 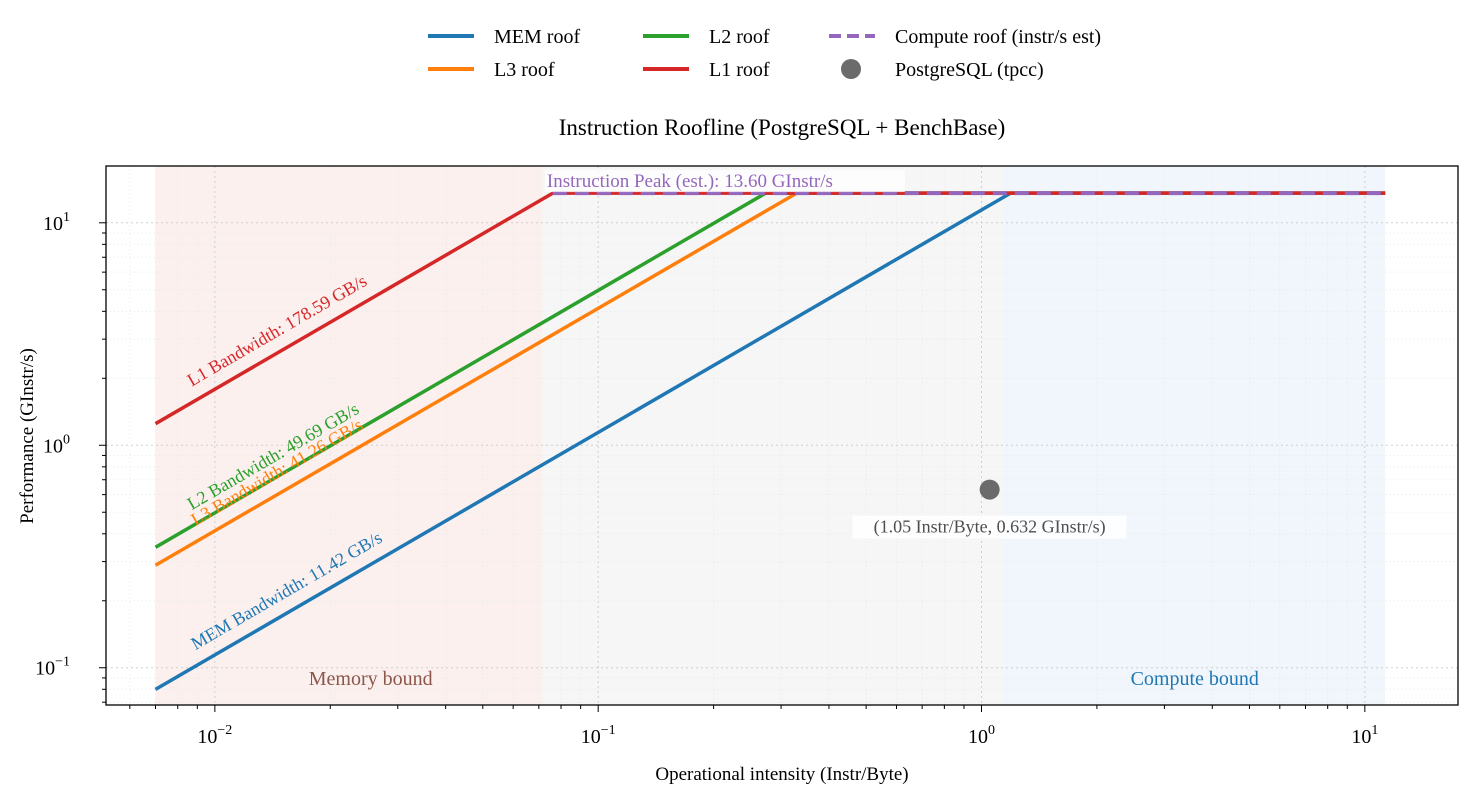 I want to click on legend-label: L3 roof, so click(x=524, y=70).